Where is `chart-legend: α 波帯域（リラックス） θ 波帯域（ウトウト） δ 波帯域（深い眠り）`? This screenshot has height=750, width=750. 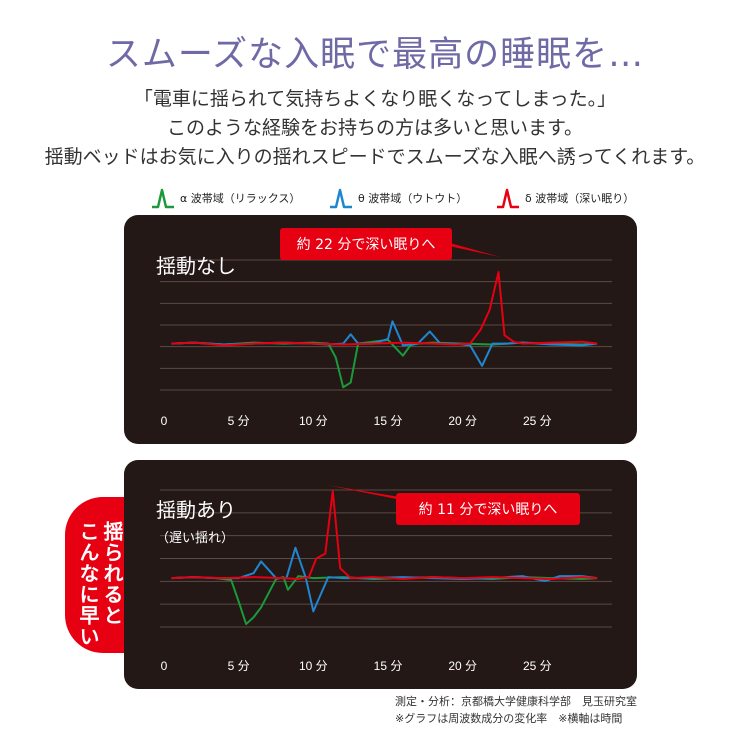 chart-legend: α 波帯域（リラックス） θ 波帯域（ウトウト） δ 波帯域（深い眠り） is located at coordinates (375, 198).